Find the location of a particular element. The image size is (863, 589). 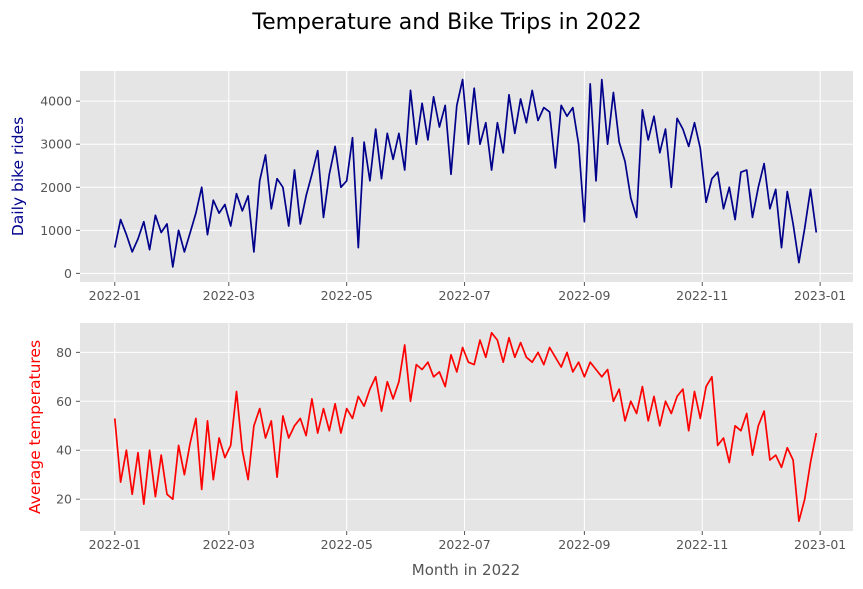

y-tick-label: 40 is located at coordinates (64, 450).